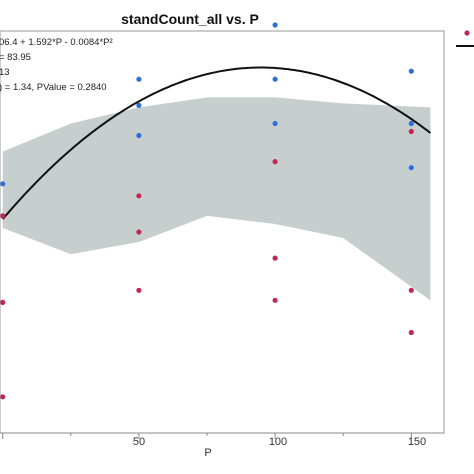 Image resolution: width=474 pixels, height=474 pixels. What do you see at coordinates (207, 436) in the screenshot?
I see `x-ticks-layer` at bounding box center [207, 436].